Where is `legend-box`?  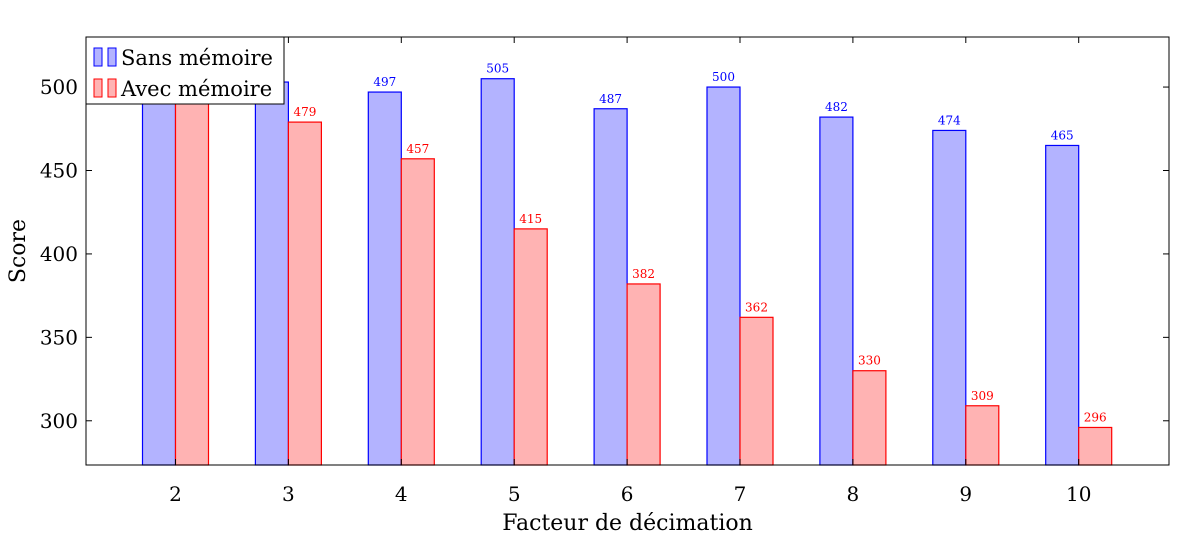
legend-box is located at coordinates (185, 70).